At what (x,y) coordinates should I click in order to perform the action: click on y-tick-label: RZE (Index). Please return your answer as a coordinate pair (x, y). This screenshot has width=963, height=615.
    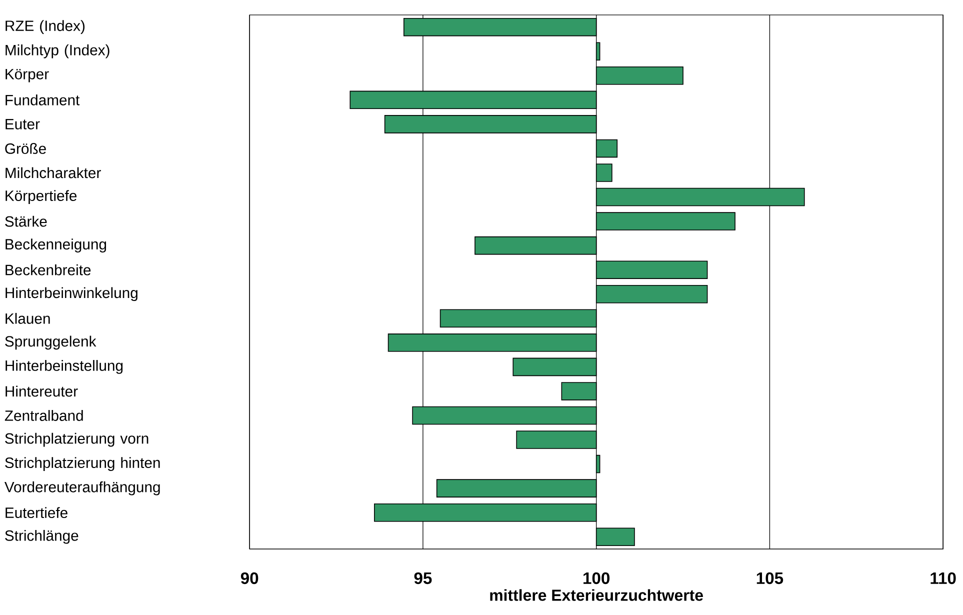
    Looking at the image, I should click on (45, 27).